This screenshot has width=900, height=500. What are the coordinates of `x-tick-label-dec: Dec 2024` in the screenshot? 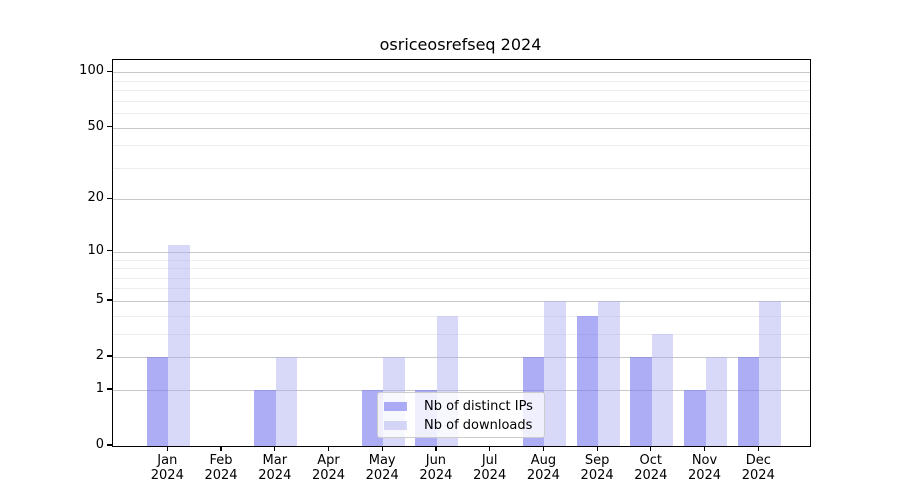 It's located at (758, 468).